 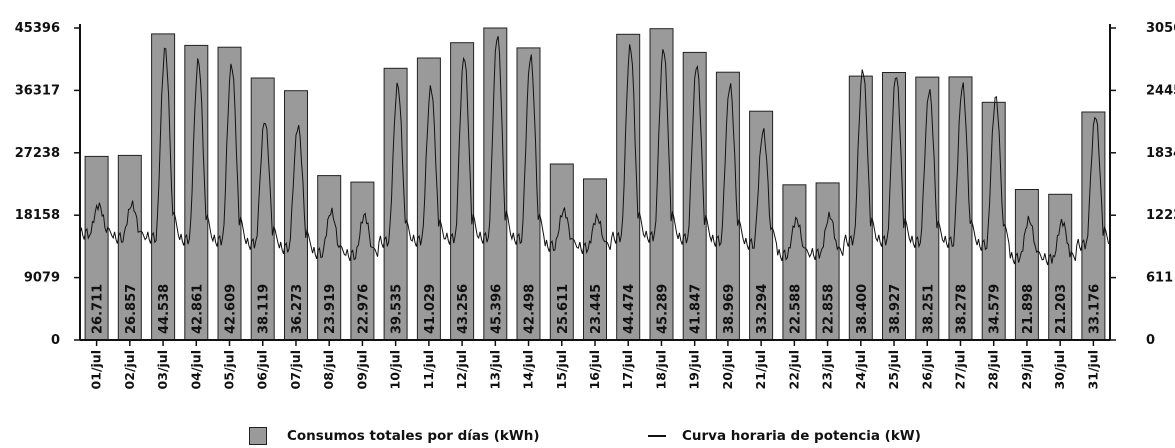 What do you see at coordinates (760, 369) in the screenshot?
I see `x-tick-label: 21/jul` at bounding box center [760, 369].